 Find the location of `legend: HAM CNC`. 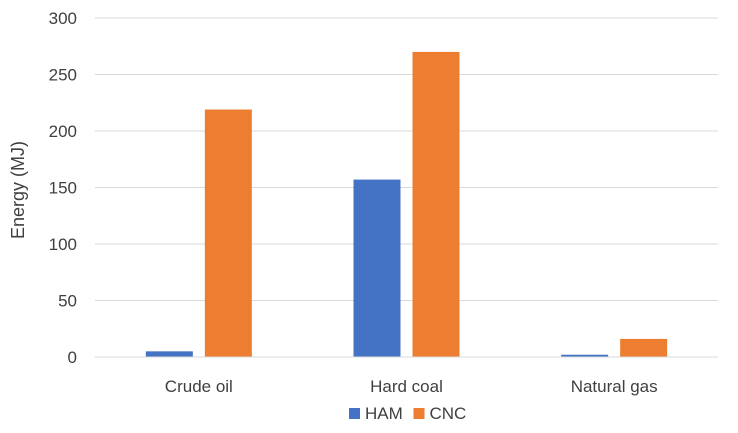

legend: HAM CNC is located at coordinates (407, 413).